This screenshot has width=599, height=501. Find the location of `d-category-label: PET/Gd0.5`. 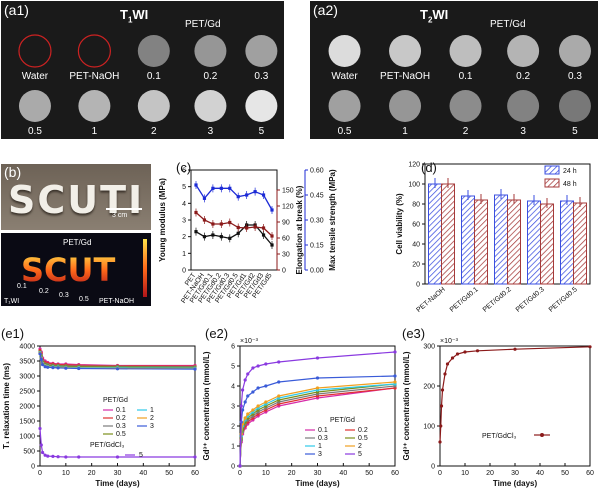

d-category-label: PET/Gd0.5 is located at coordinates (563, 300).